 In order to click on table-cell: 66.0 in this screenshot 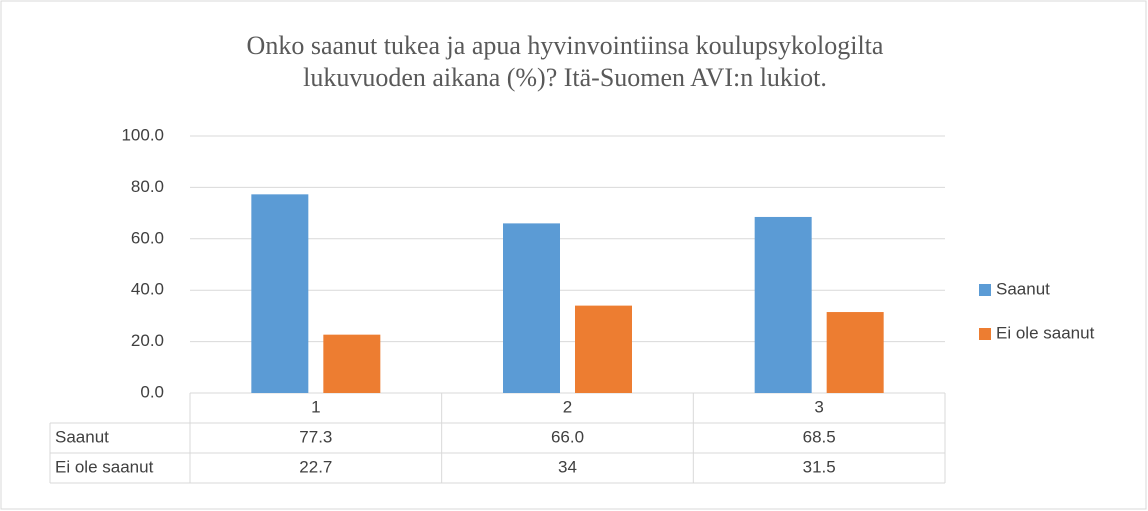, I will do `click(567, 436)`.